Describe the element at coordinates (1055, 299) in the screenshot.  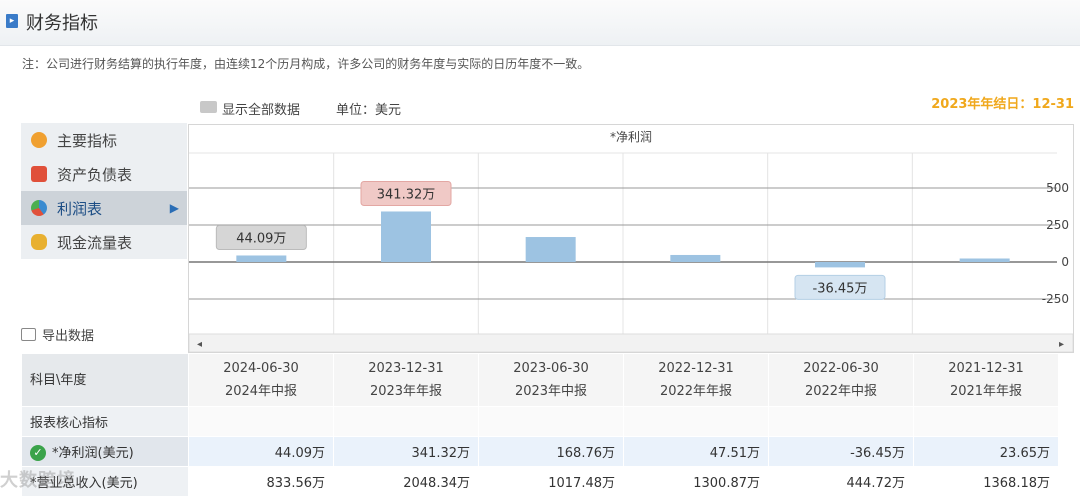
I see `y-tick-label: -250` at that location.